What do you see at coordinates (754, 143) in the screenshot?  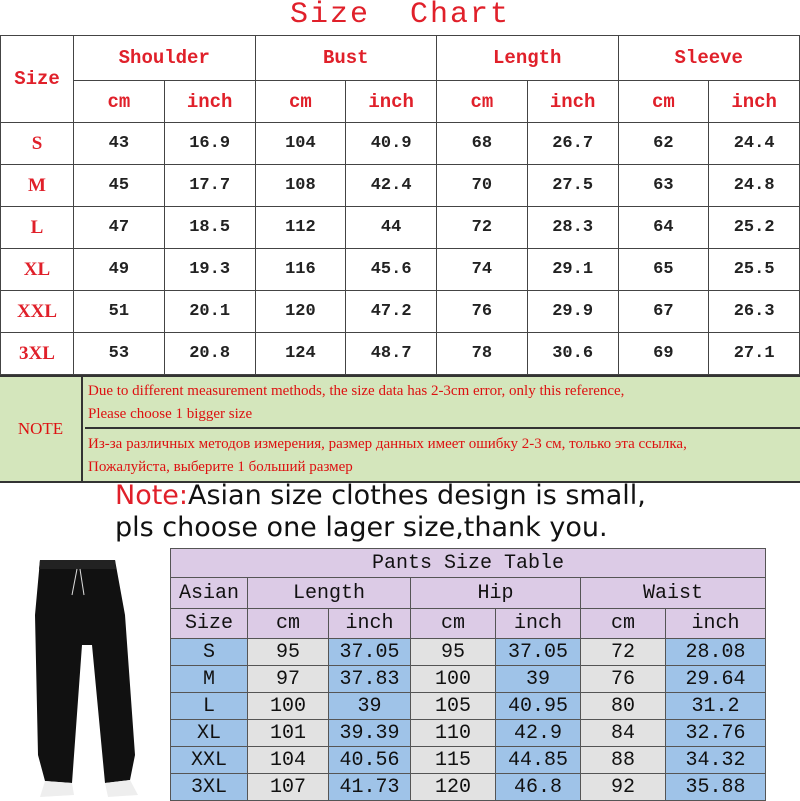 I see `value-cell: 24.4` at bounding box center [754, 143].